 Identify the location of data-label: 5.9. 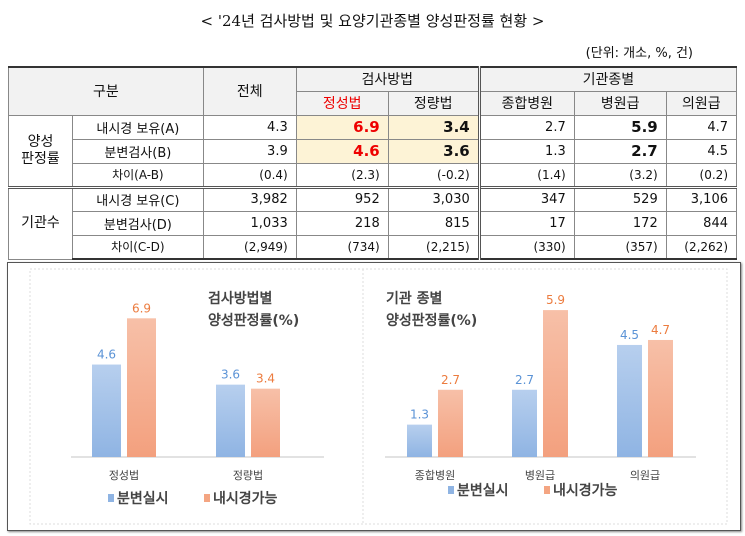
(555, 300).